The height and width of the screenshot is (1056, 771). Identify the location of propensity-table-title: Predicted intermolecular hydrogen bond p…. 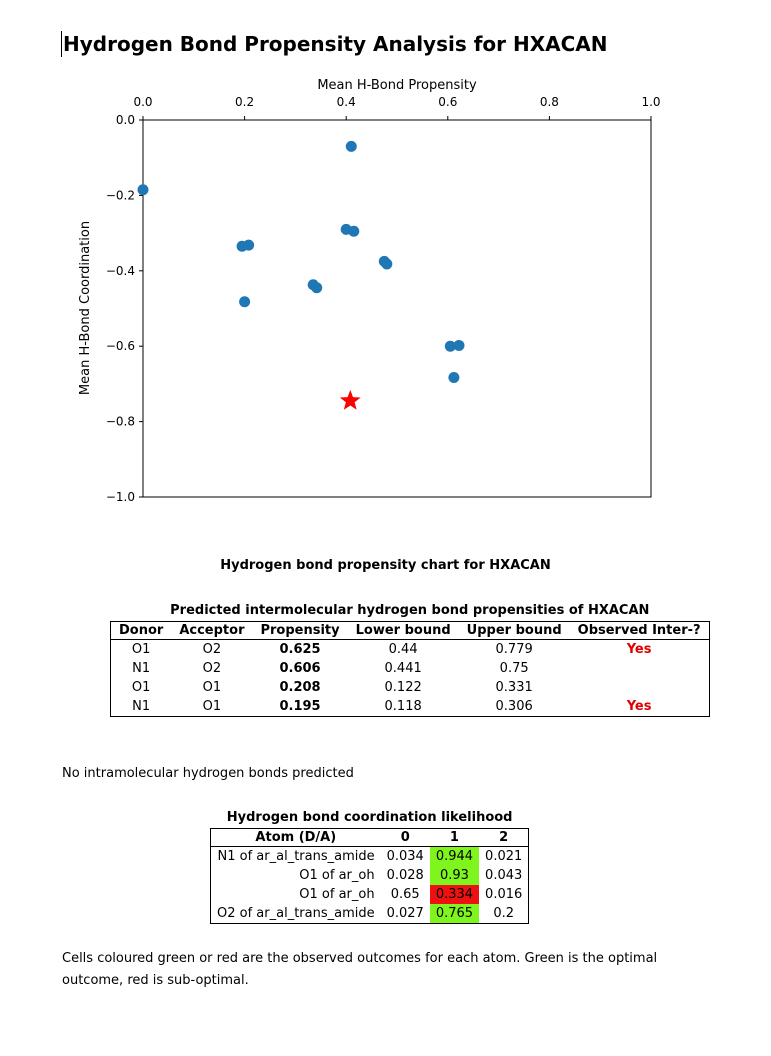
(410, 610).